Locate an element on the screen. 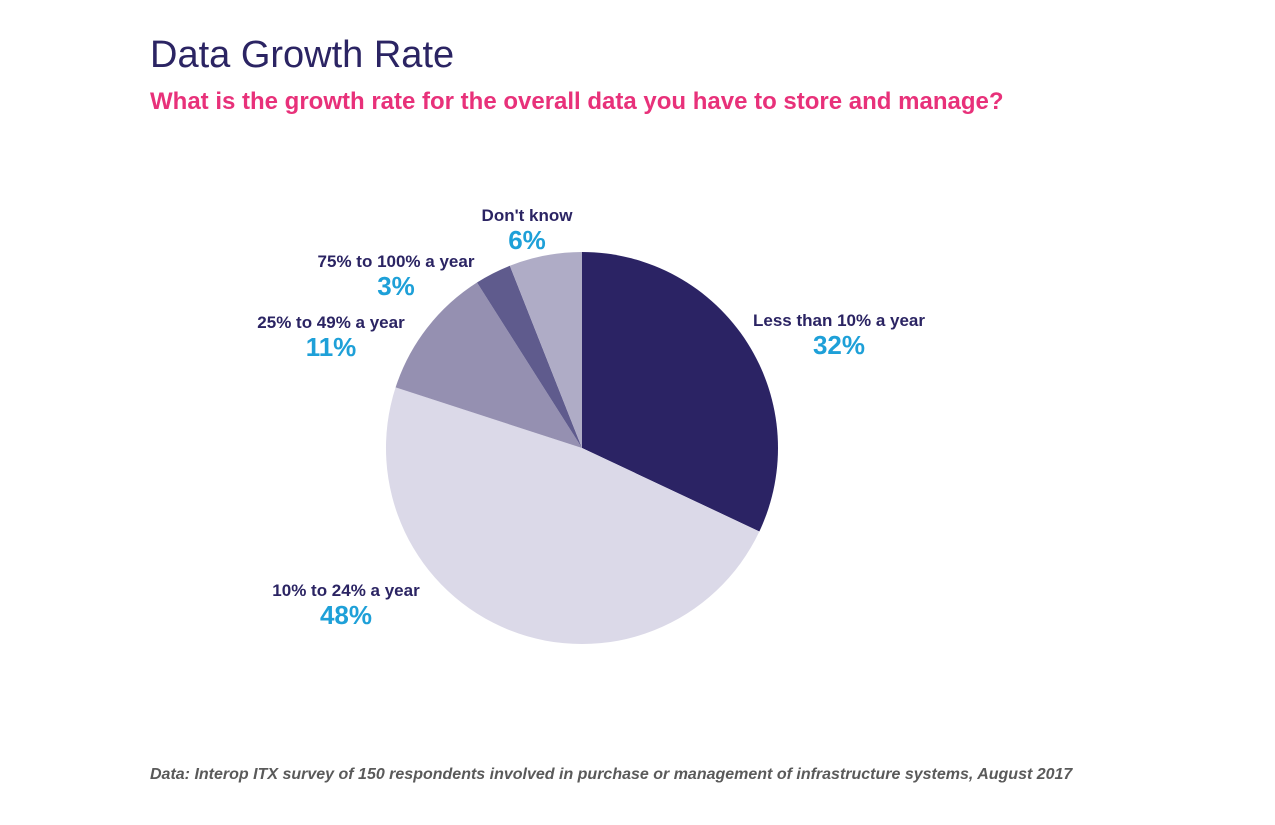  slice-label-10-to-24: 10% to 24% a year 48% is located at coordinates (345, 605).